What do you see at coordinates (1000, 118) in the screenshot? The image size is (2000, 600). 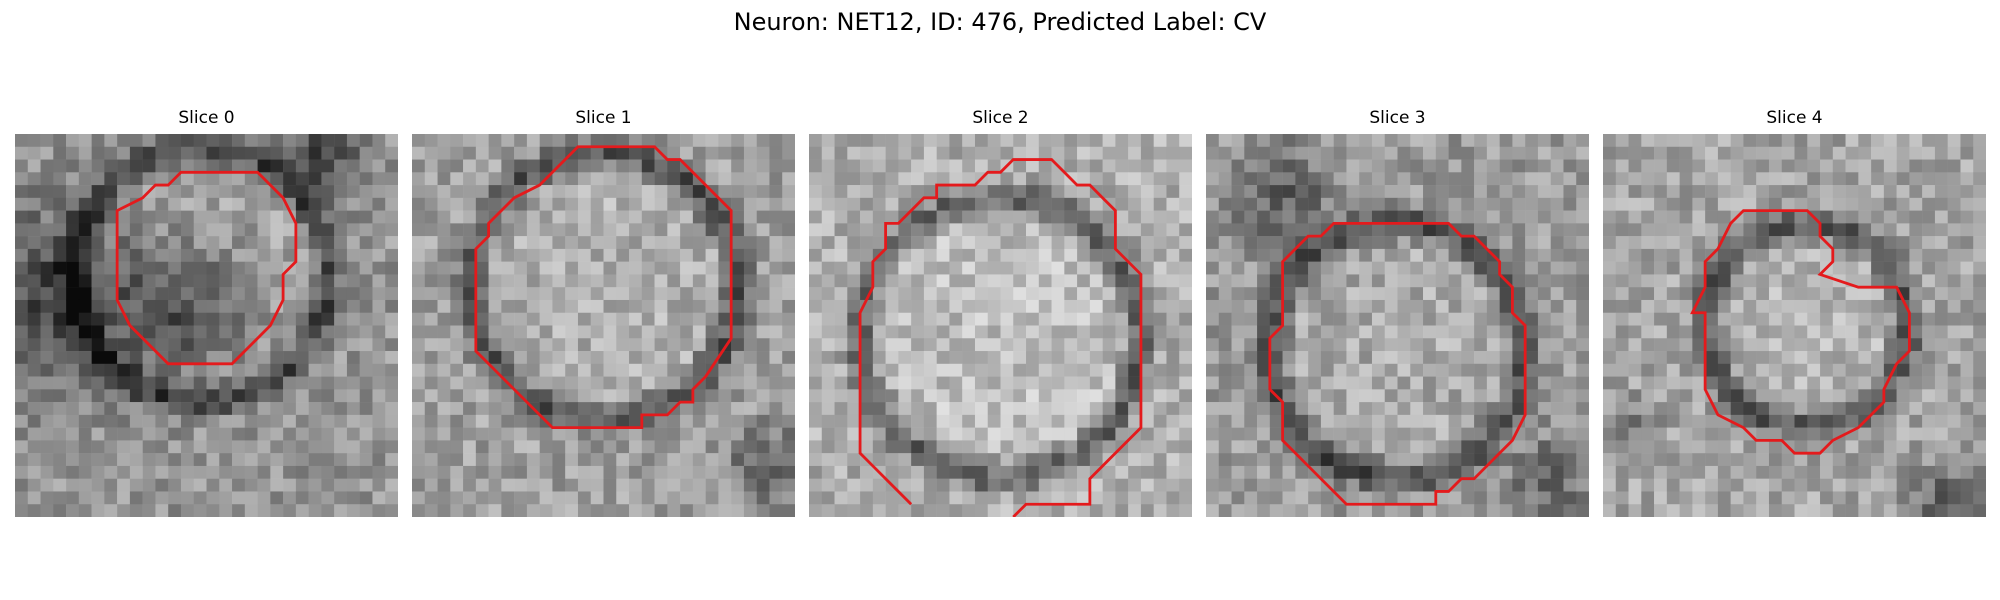 I see `slice-title: Slice 2` at bounding box center [1000, 118].